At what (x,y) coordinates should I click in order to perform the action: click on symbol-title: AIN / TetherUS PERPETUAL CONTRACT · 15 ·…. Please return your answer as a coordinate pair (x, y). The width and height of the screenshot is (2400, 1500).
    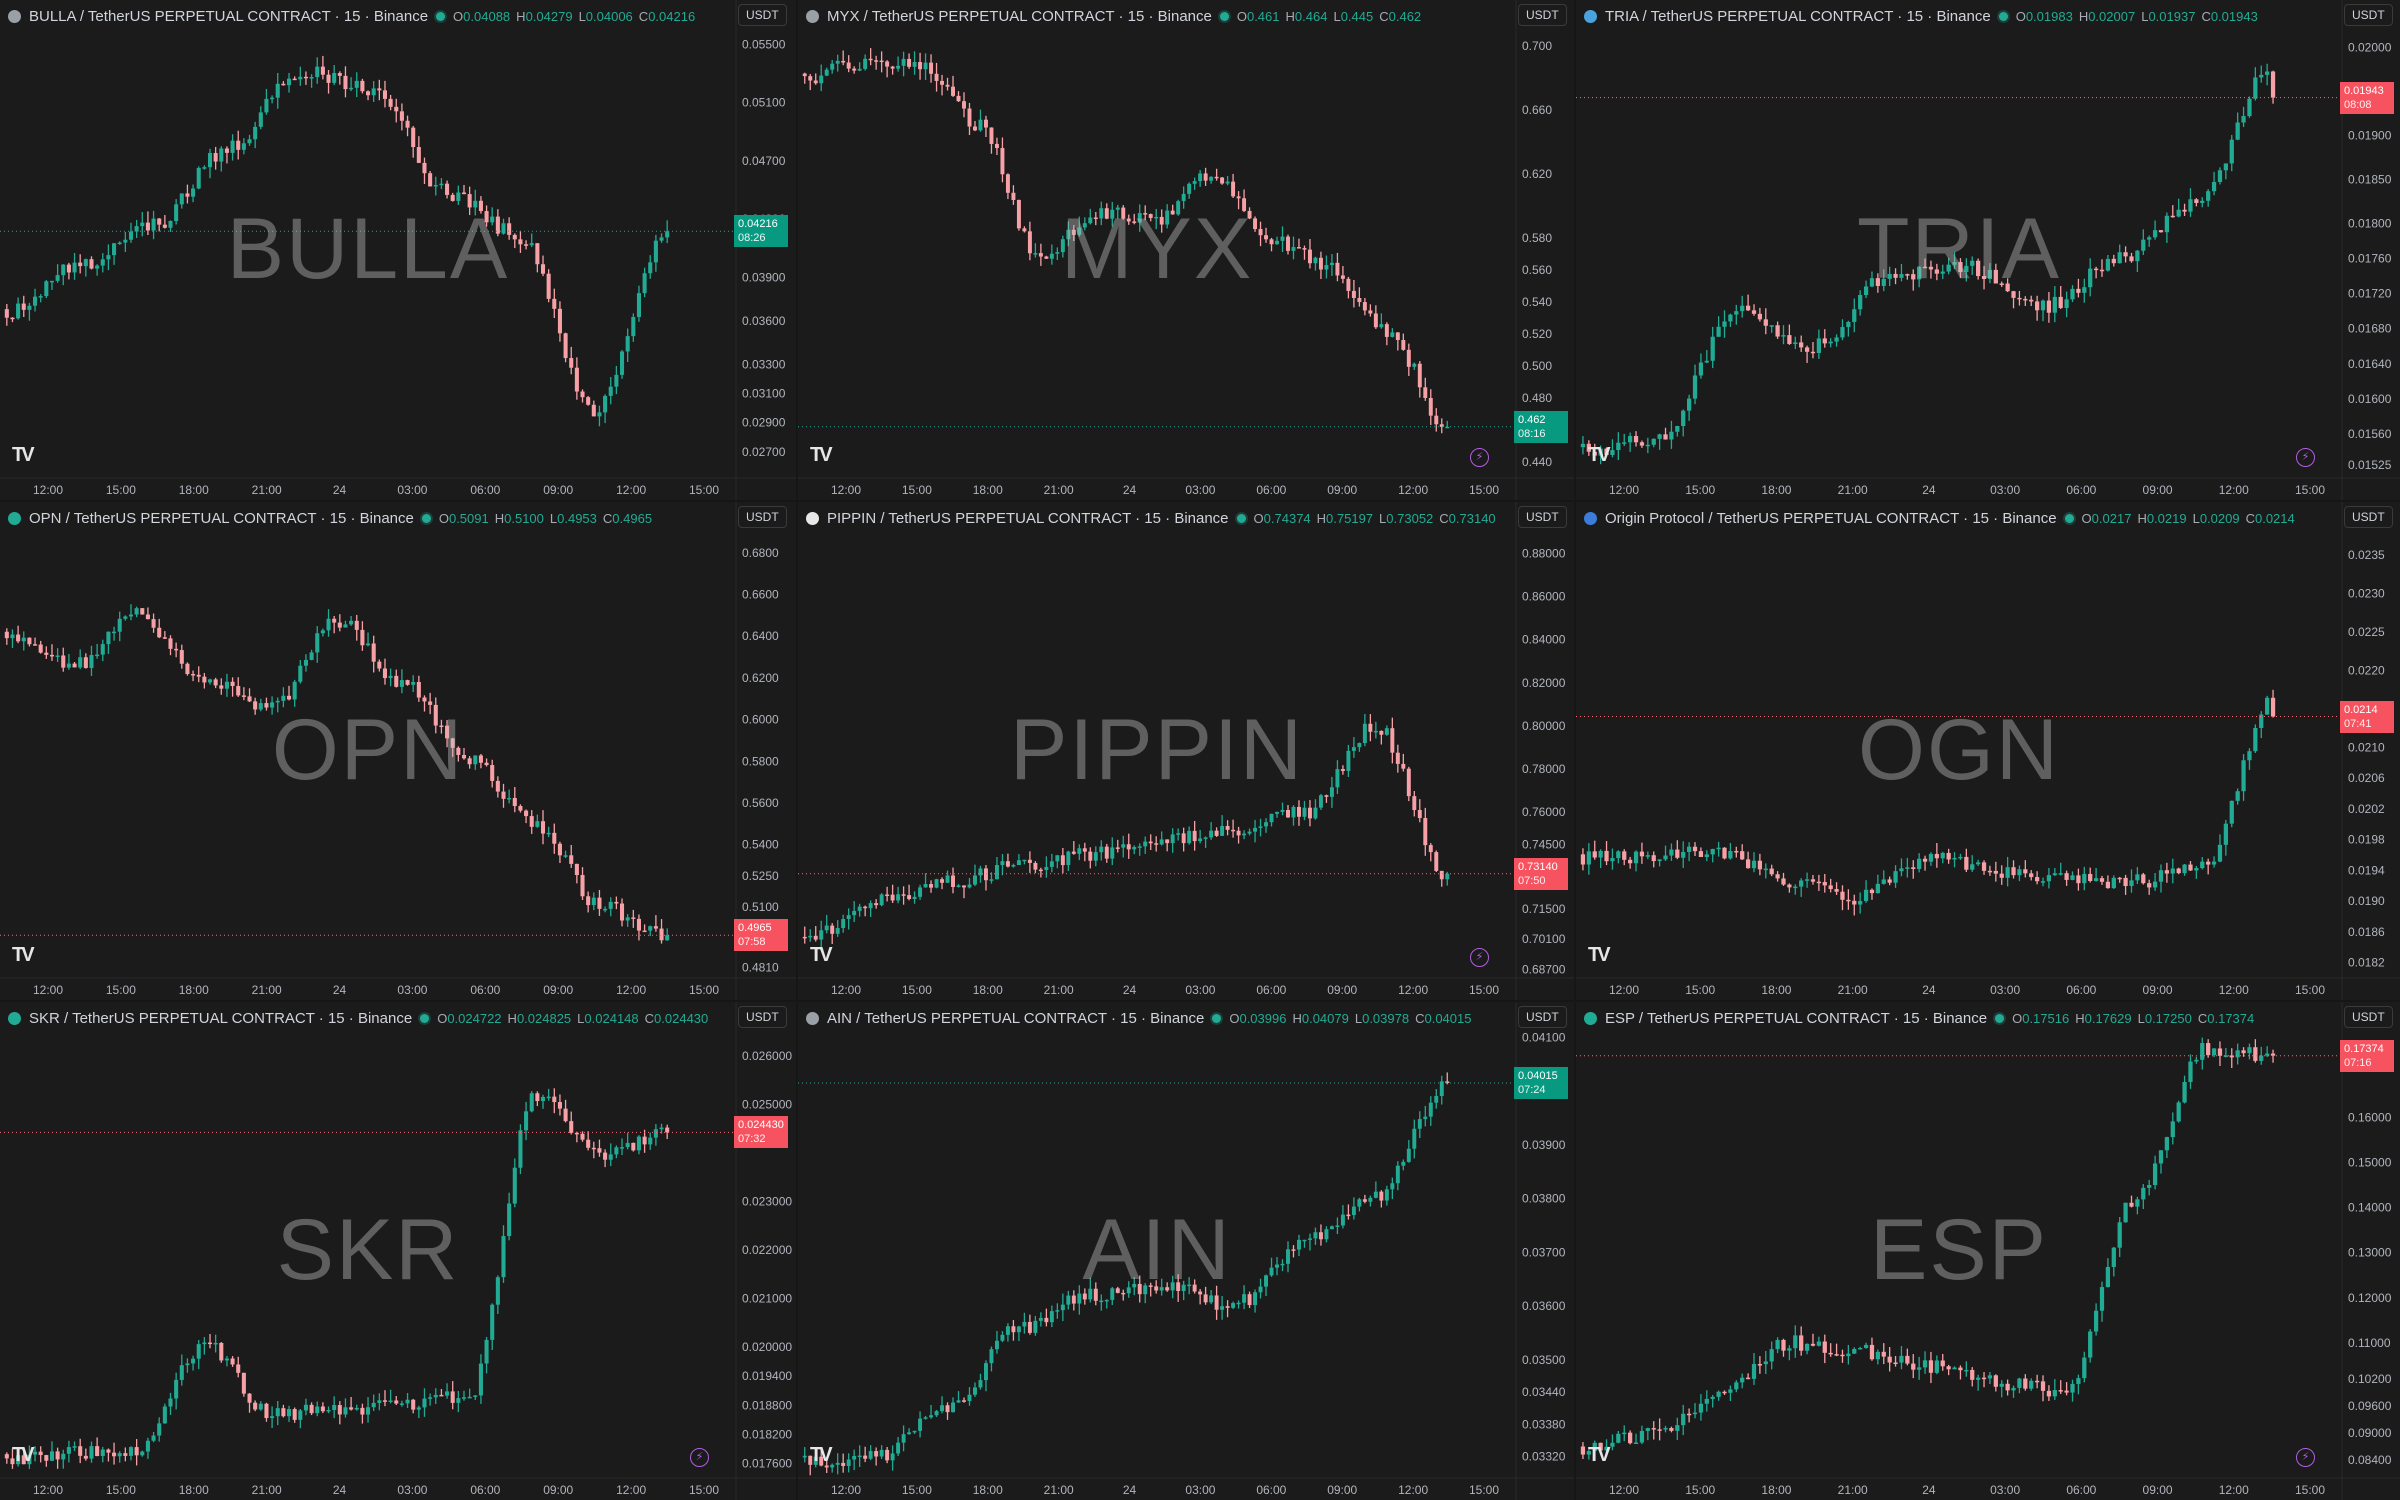
    Looking at the image, I should click on (1016, 1018).